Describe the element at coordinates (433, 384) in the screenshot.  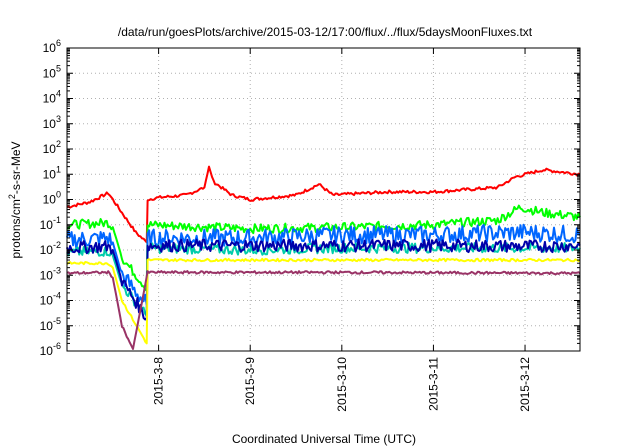
I see `x-tick-label: 2015-3-11` at that location.